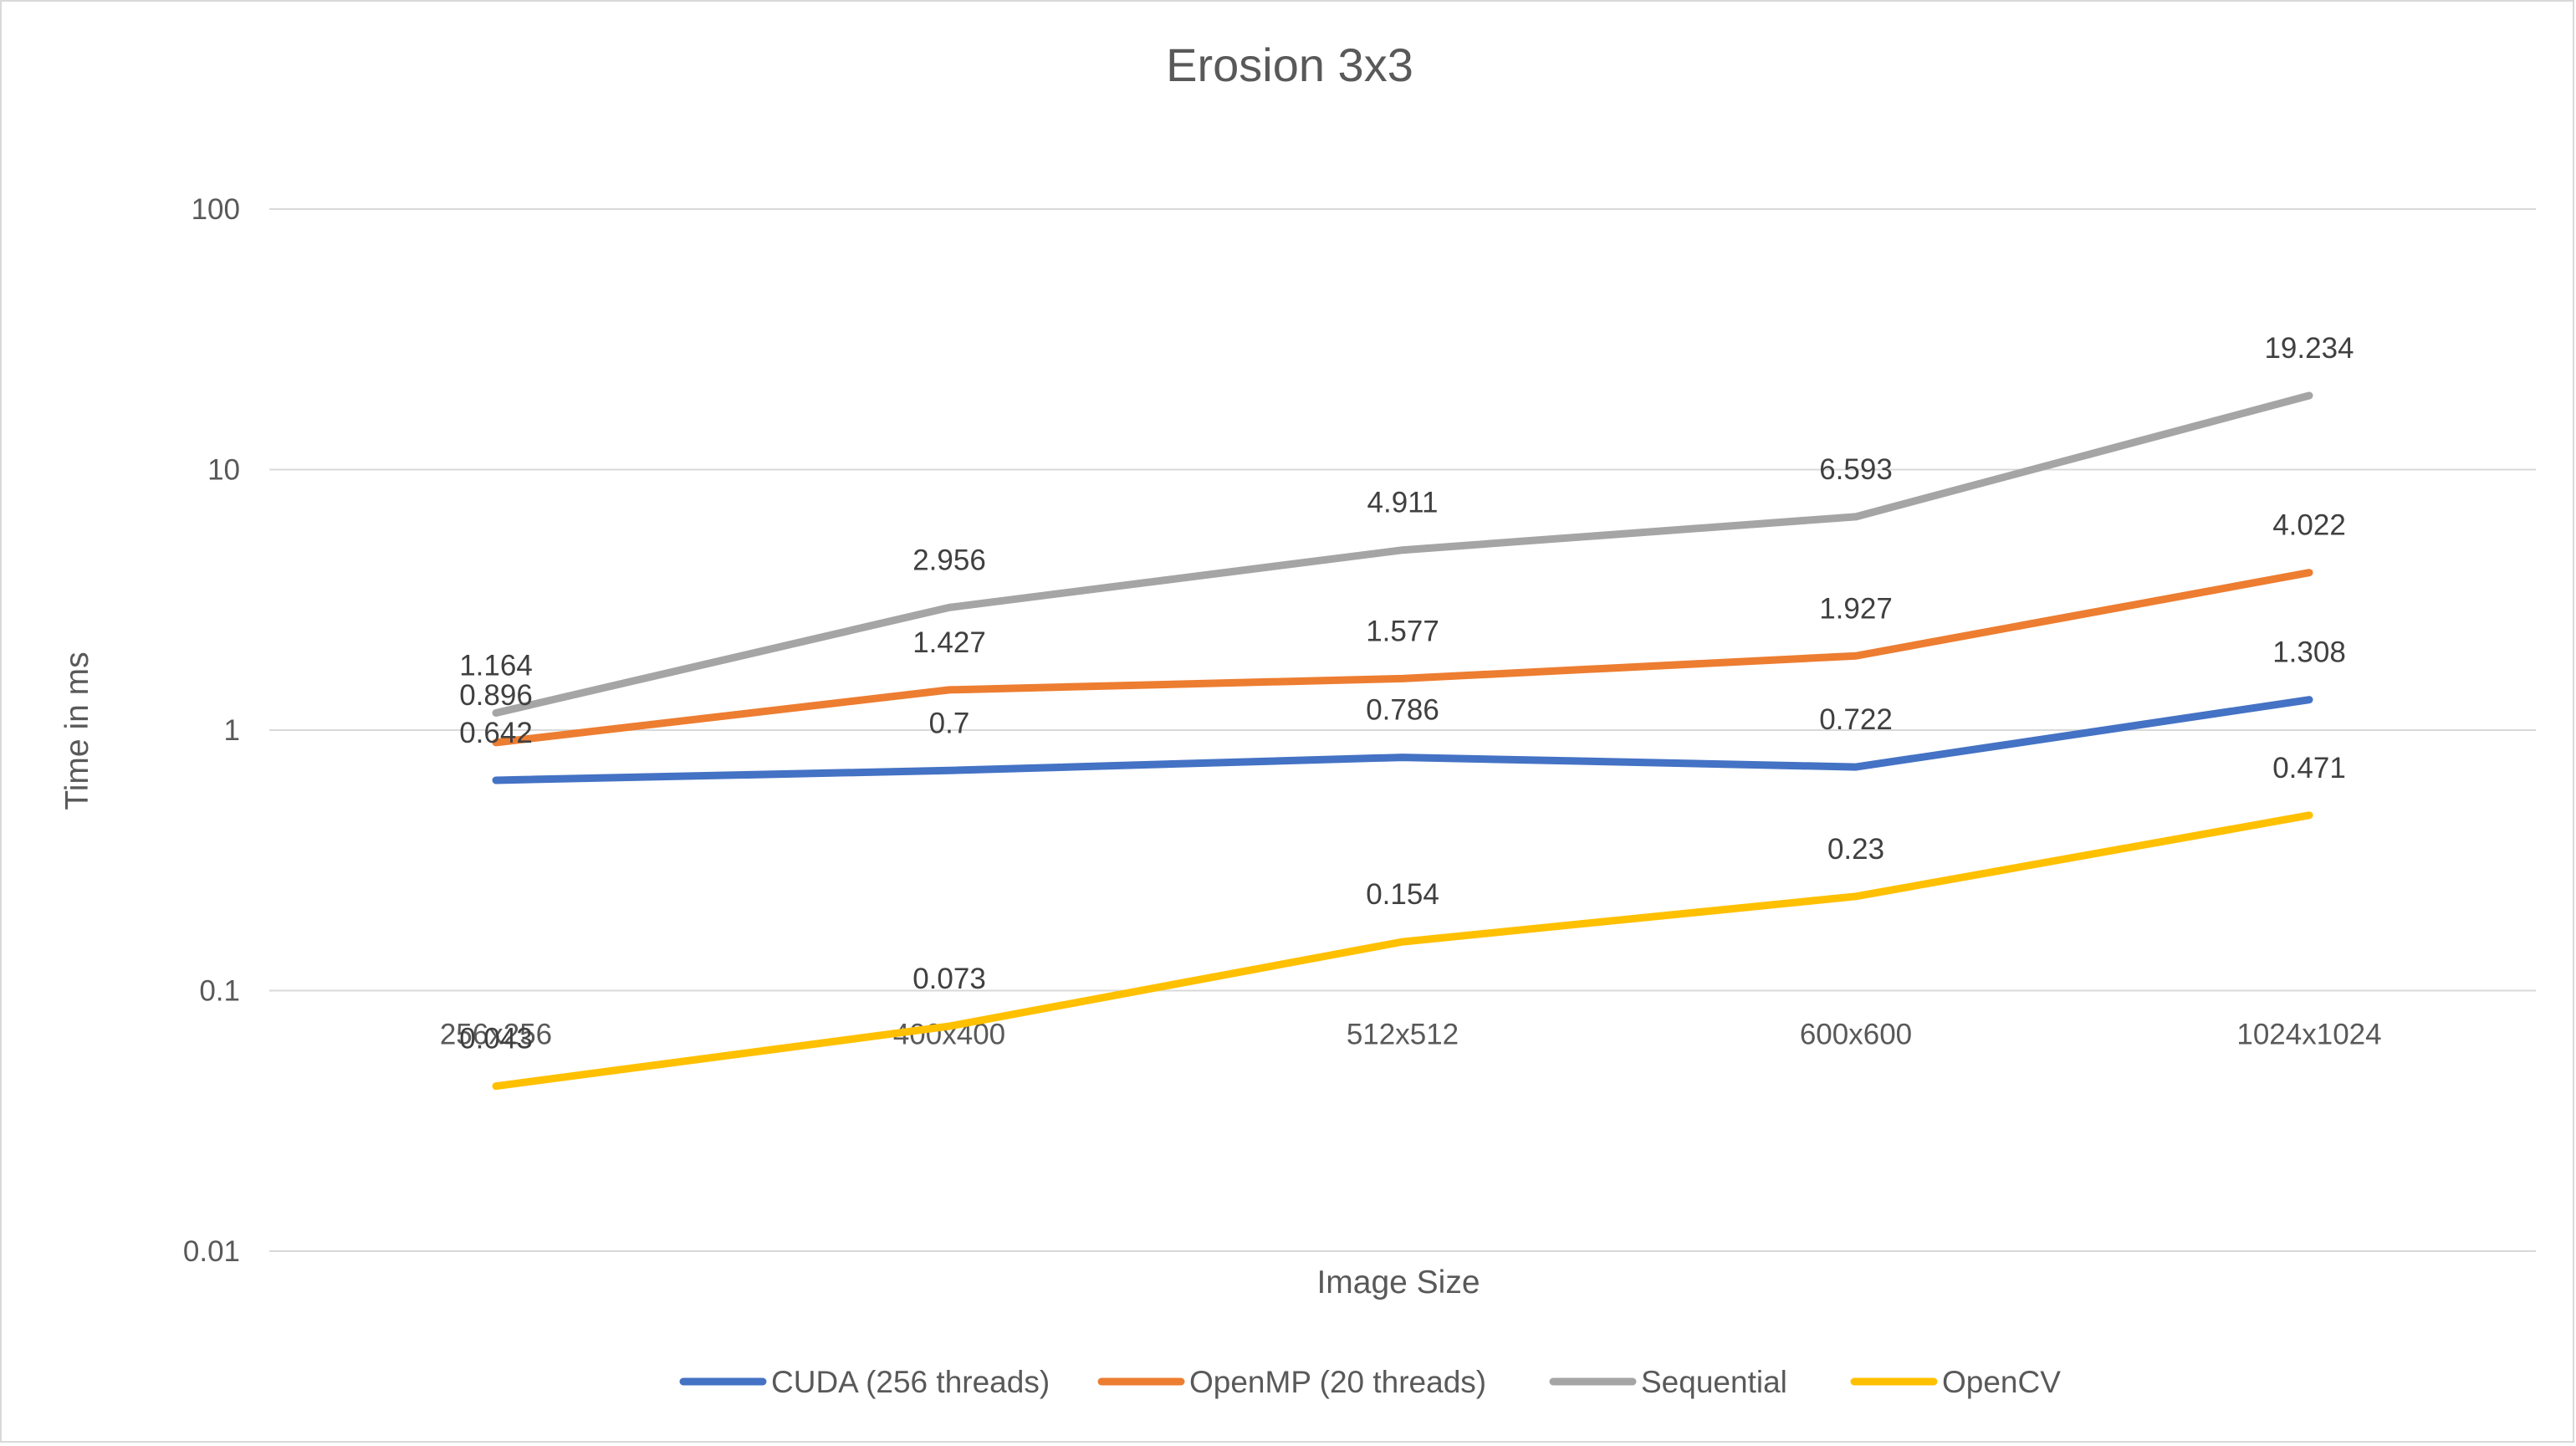 The image size is (2576, 1446). What do you see at coordinates (1714, 1382) in the screenshot?
I see `legend-label: Sequential` at bounding box center [1714, 1382].